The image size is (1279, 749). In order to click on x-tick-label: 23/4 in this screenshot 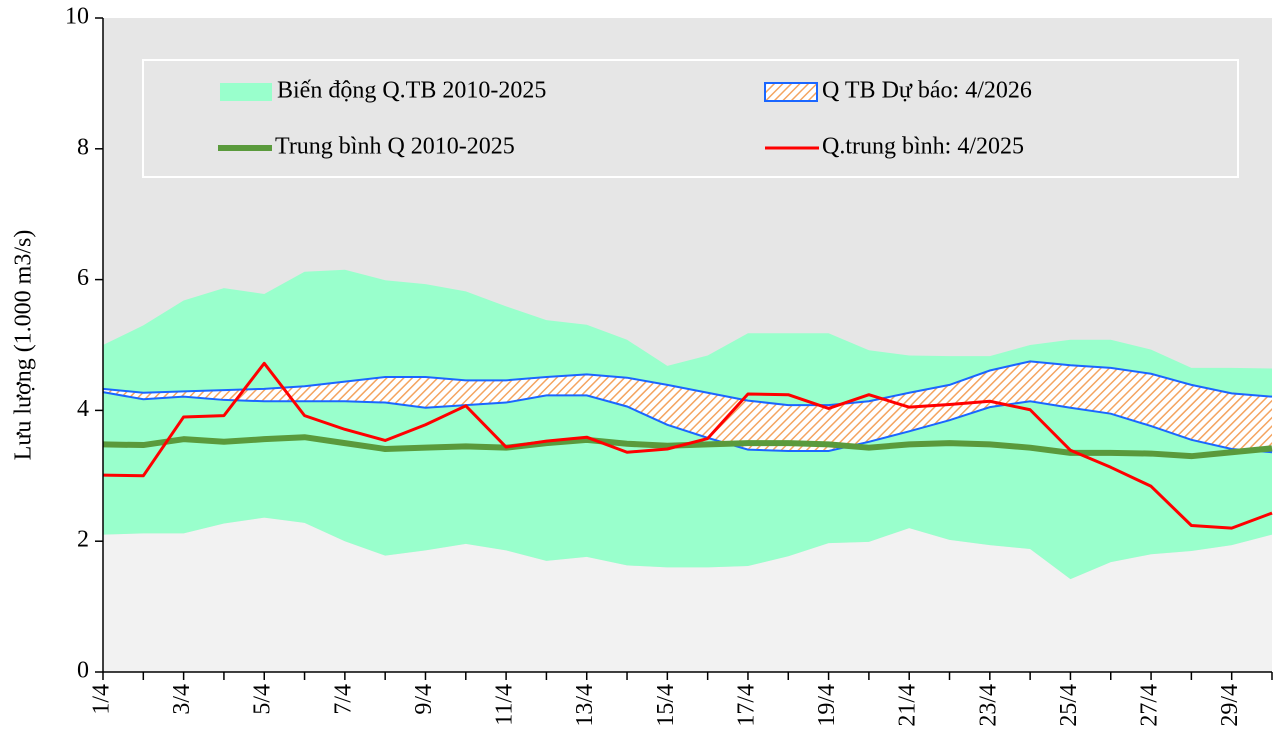, I will do `click(988, 705)`.